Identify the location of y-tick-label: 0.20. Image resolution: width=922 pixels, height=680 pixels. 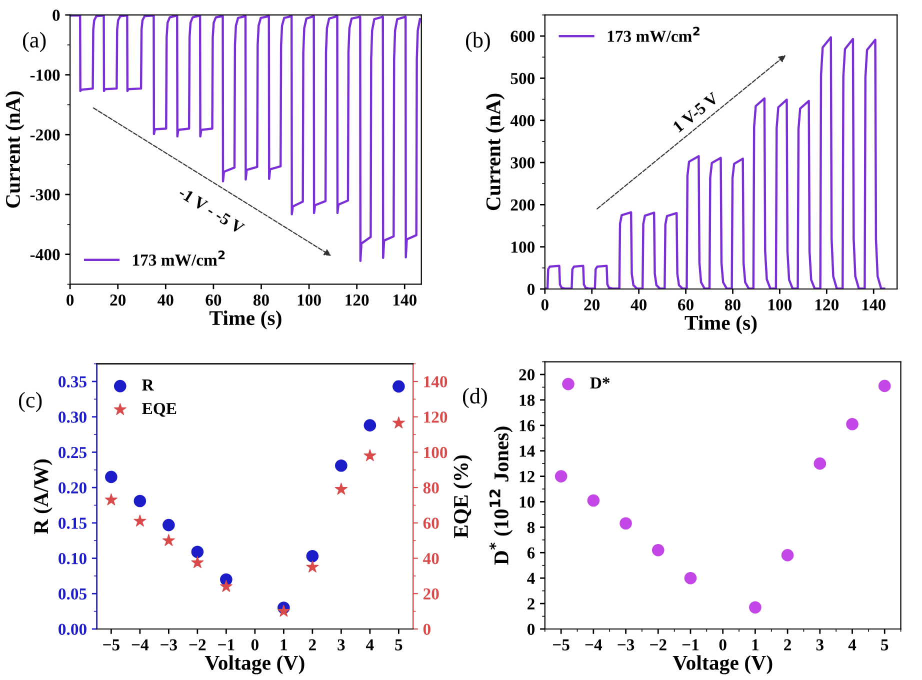
(72, 488).